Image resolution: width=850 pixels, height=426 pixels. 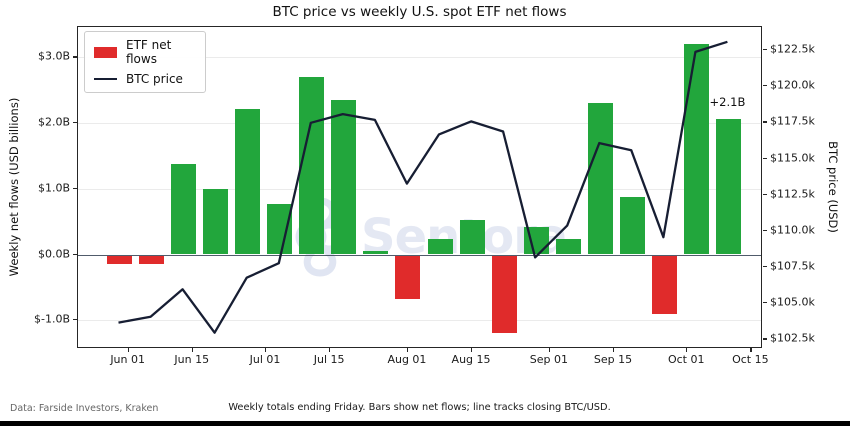 I want to click on etf-flows-swatch-icon, so click(x=105, y=52).